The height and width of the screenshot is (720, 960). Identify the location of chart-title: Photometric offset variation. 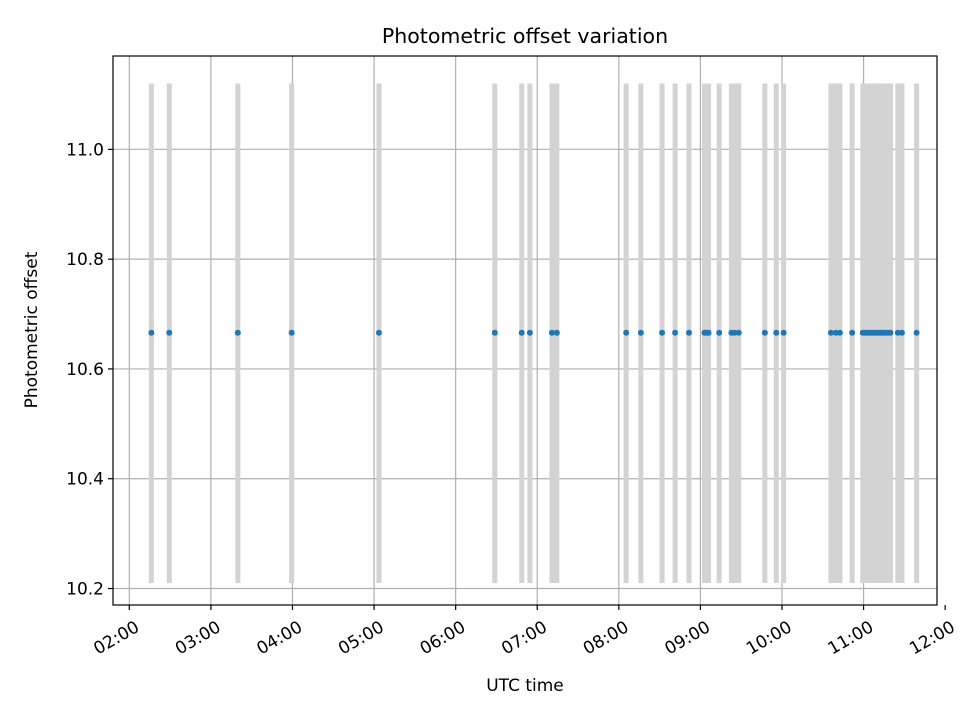
(525, 36).